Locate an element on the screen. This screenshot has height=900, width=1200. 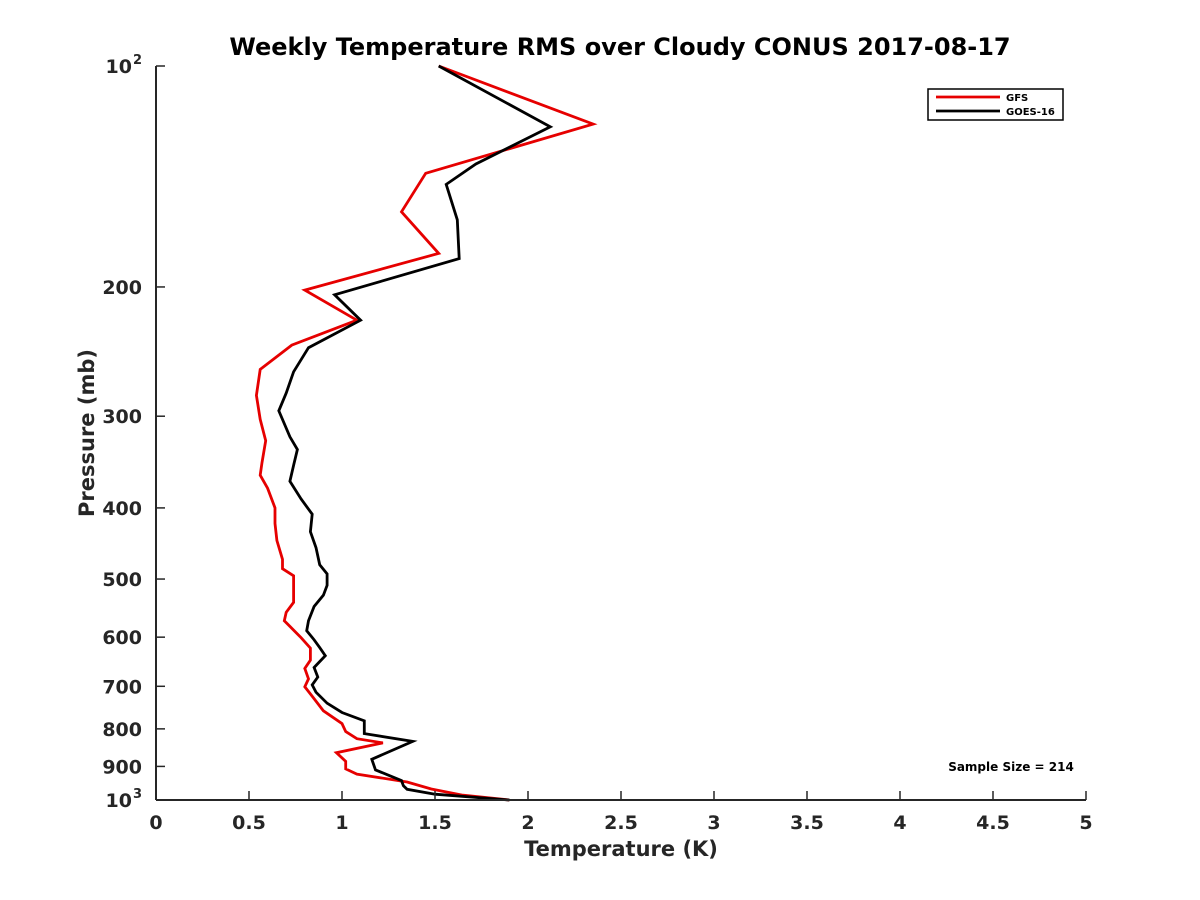
legend-label: GOES-16 is located at coordinates (1030, 112).